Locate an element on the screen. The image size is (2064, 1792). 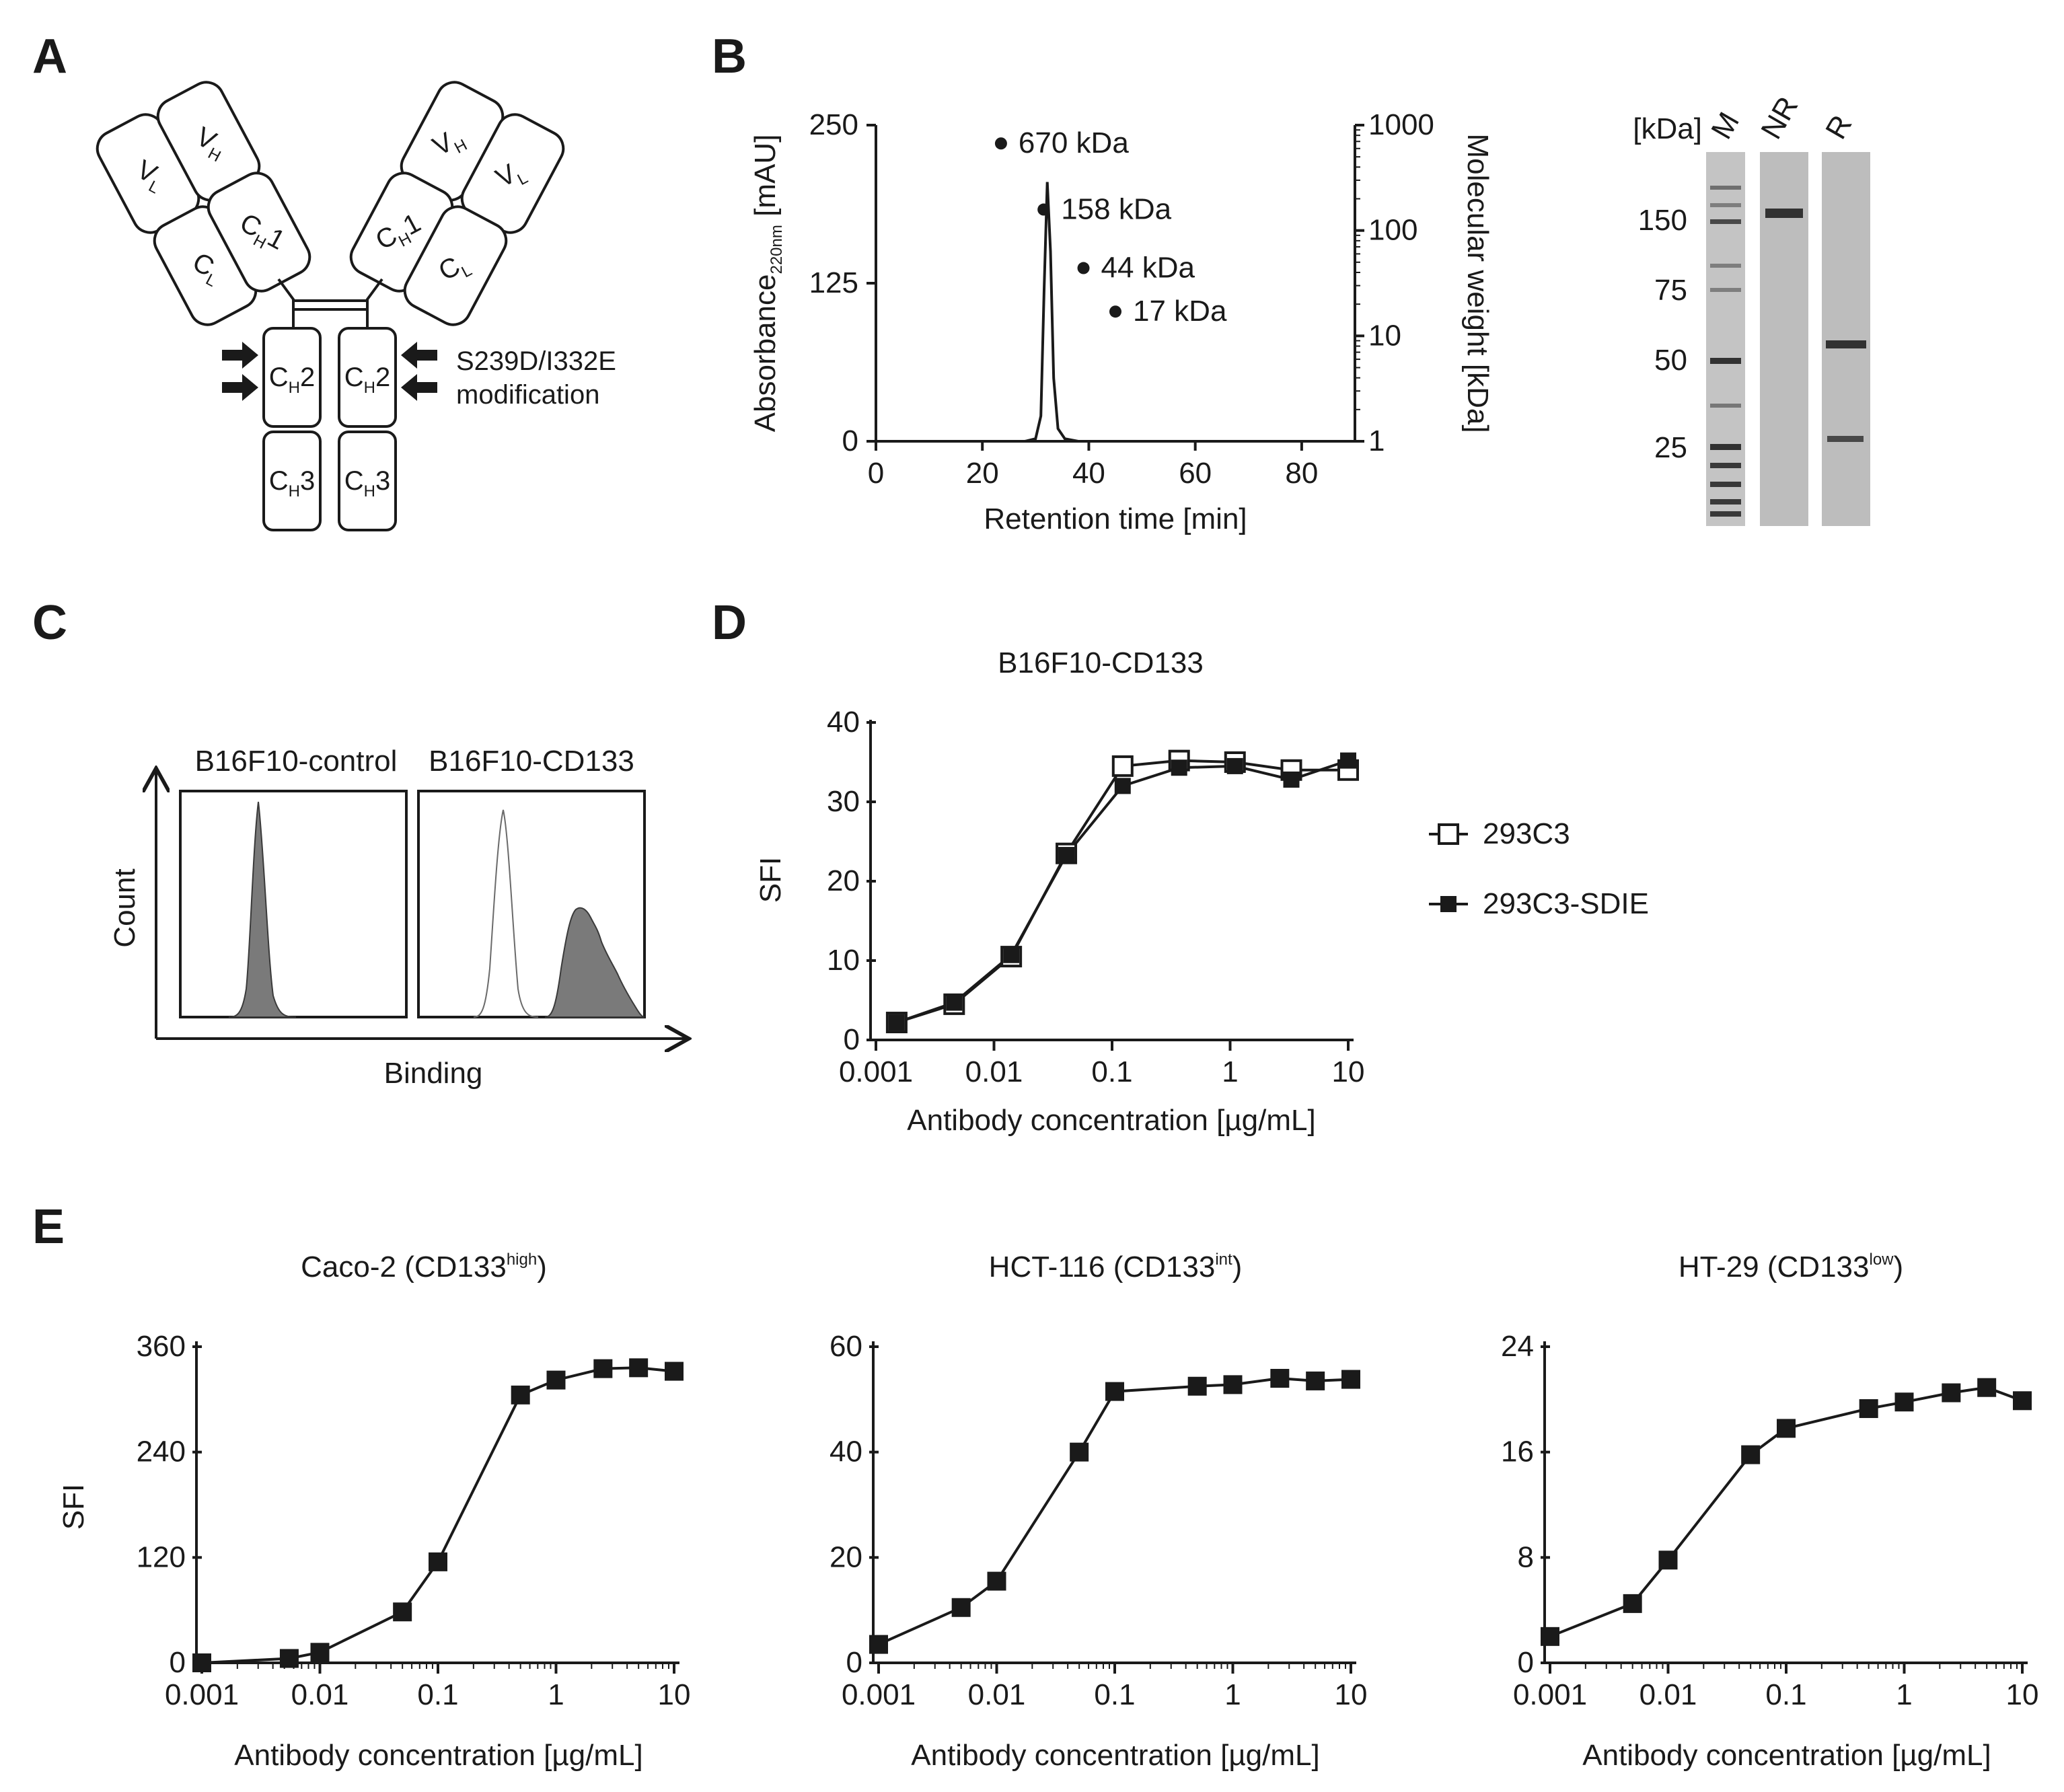
chart-title: HT-29 (CD133low) is located at coordinates (1791, 1266).